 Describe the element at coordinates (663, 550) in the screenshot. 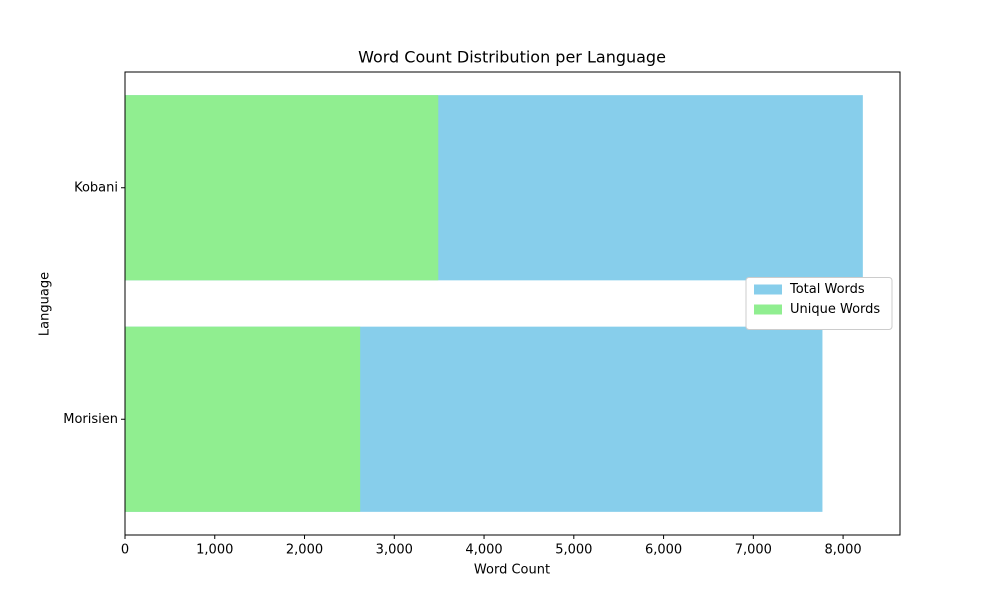

I see `x-tick-label: 6,000` at that location.